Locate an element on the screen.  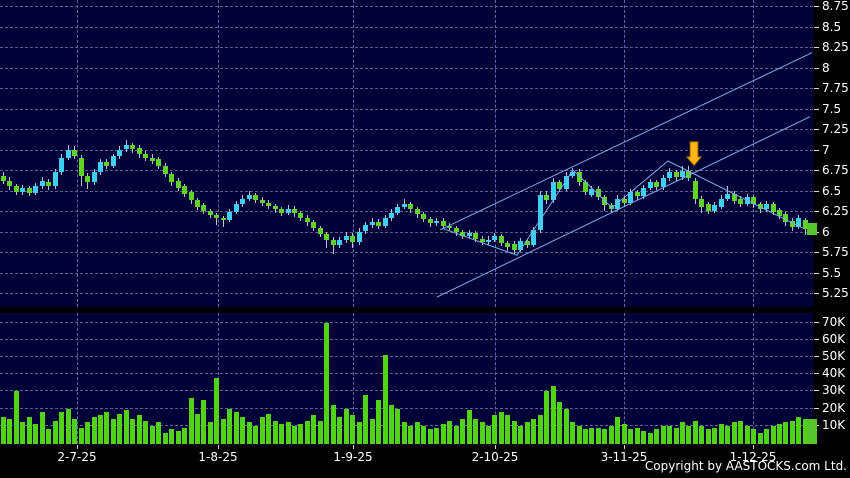
last-volume-tag is located at coordinates (812, 431).